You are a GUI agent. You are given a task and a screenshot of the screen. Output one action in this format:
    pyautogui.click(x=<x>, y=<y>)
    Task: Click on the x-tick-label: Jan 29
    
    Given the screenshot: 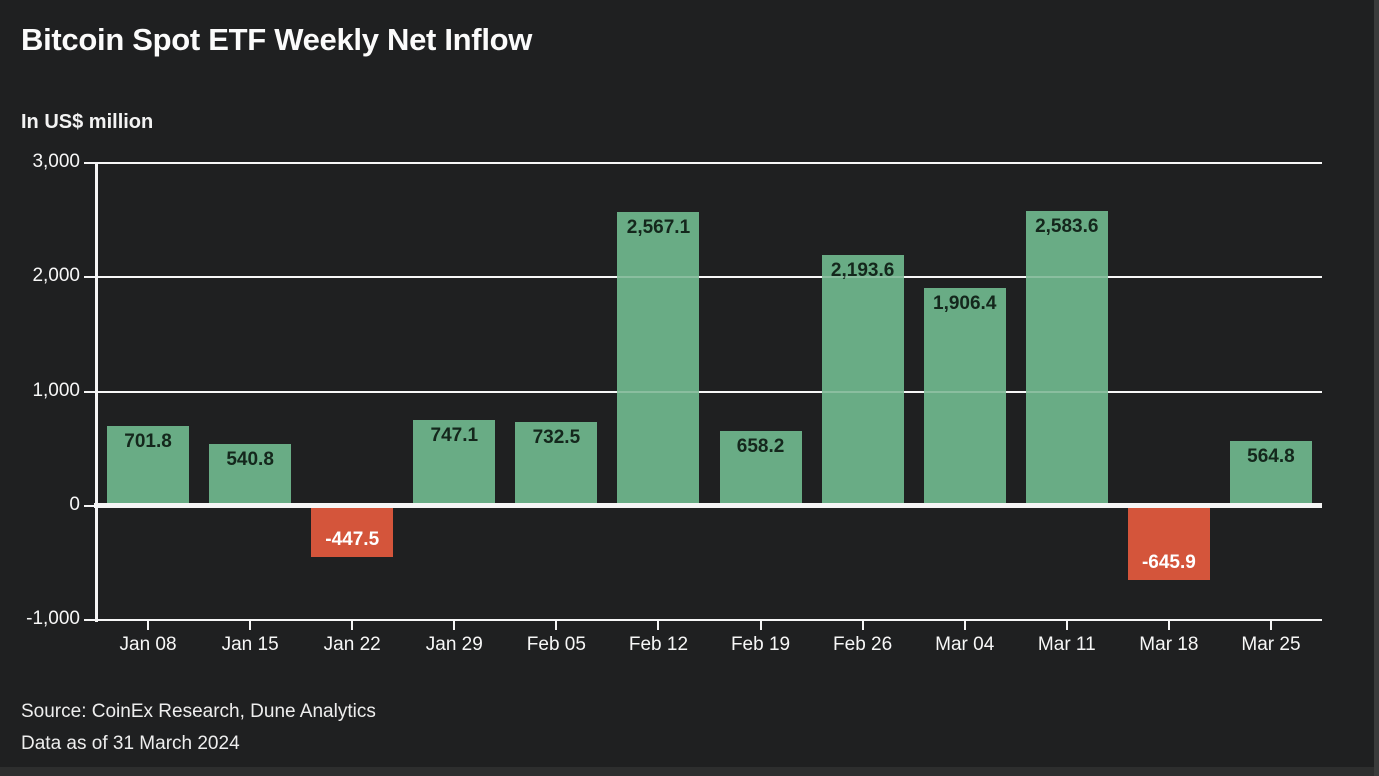 What is the action you would take?
    pyautogui.click(x=454, y=644)
    